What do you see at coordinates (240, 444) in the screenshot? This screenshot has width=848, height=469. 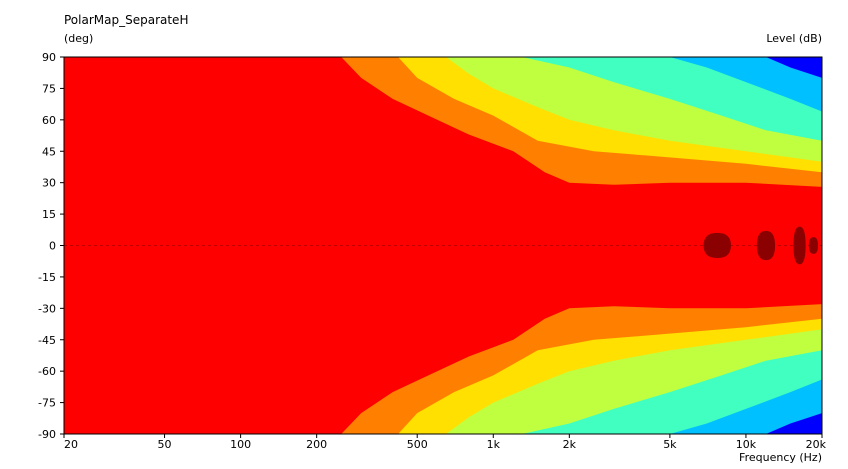 I see `x-tick-label: 100` at bounding box center [240, 444].